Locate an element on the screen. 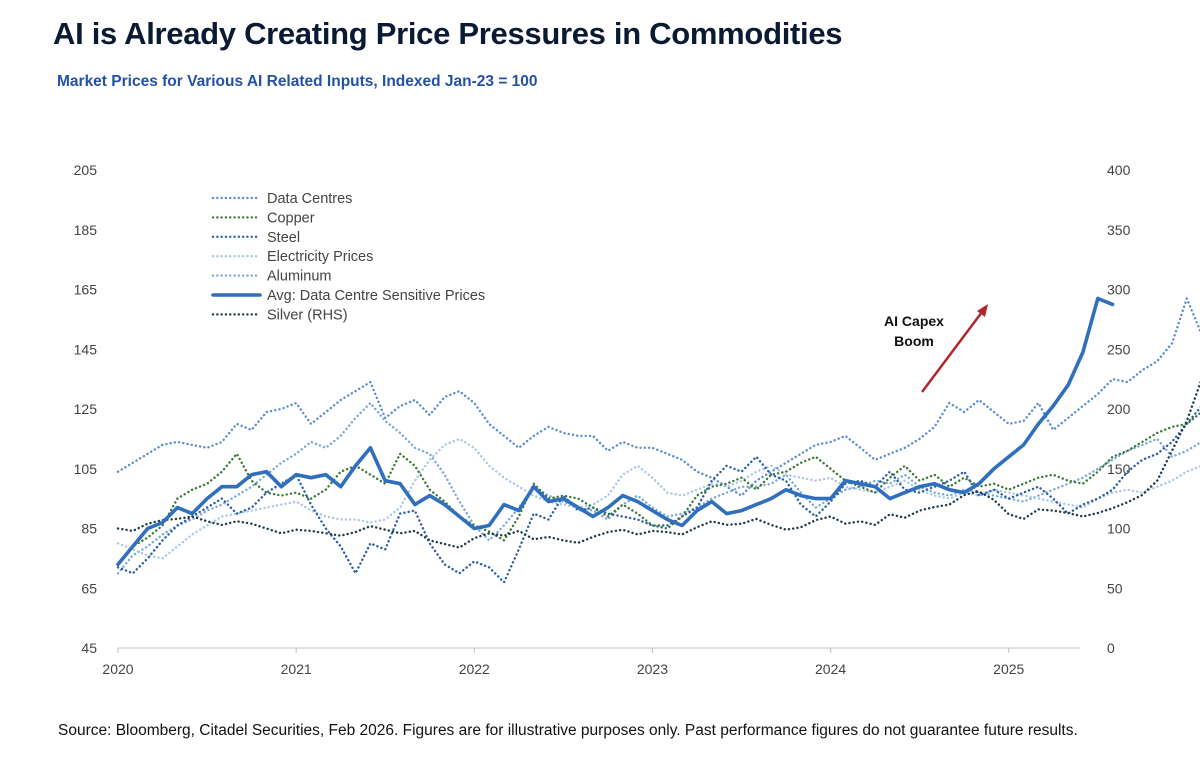  y-right-tick-label: 400 is located at coordinates (1119, 170).